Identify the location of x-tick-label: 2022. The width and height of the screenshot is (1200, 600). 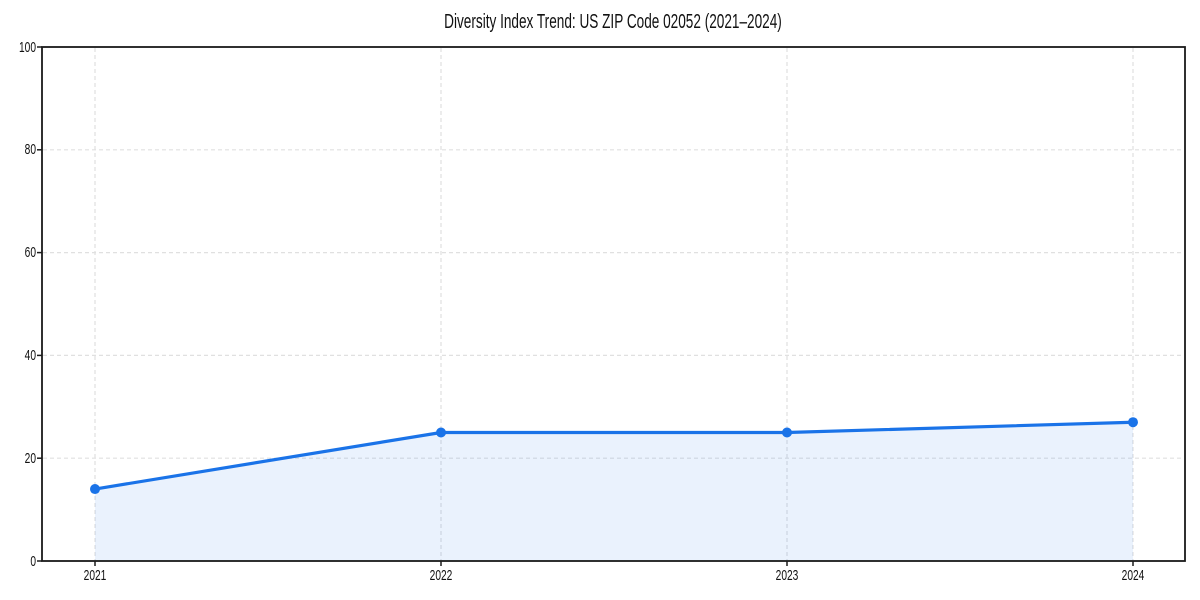
(441, 575).